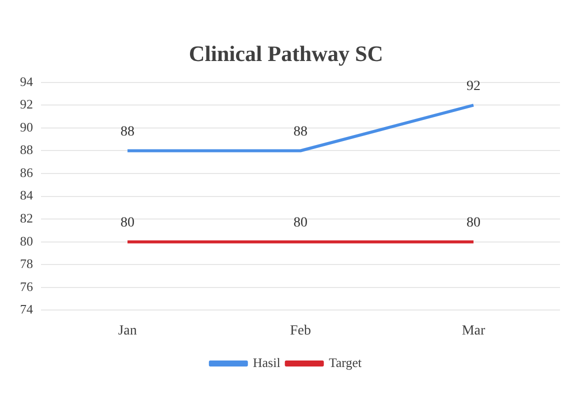  What do you see at coordinates (26, 104) in the screenshot?
I see `y-tick-label: 92` at bounding box center [26, 104].